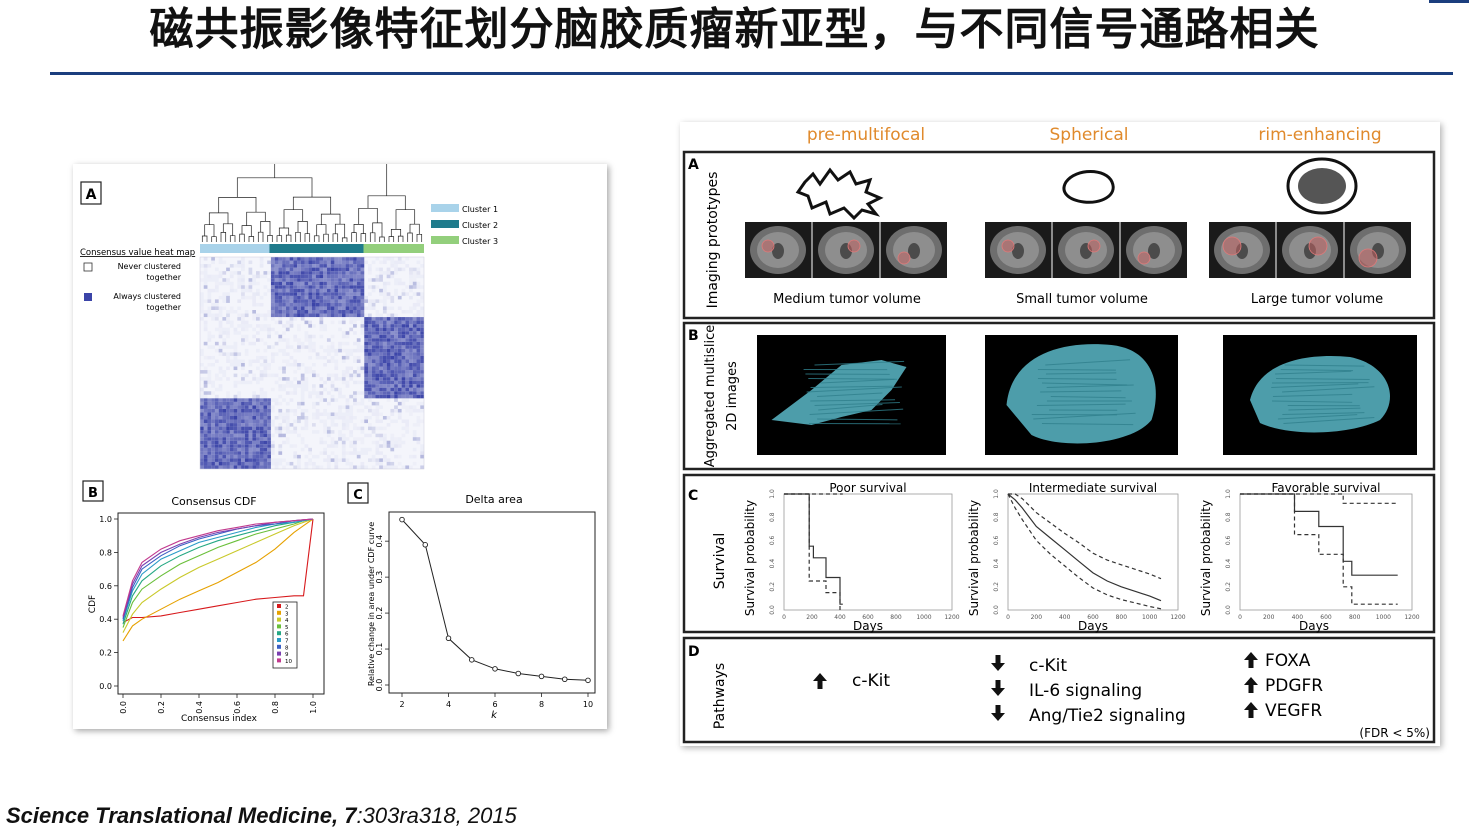  What do you see at coordinates (1269, 617) in the screenshot?
I see `survival-xtick-label: 200` at bounding box center [1269, 617].